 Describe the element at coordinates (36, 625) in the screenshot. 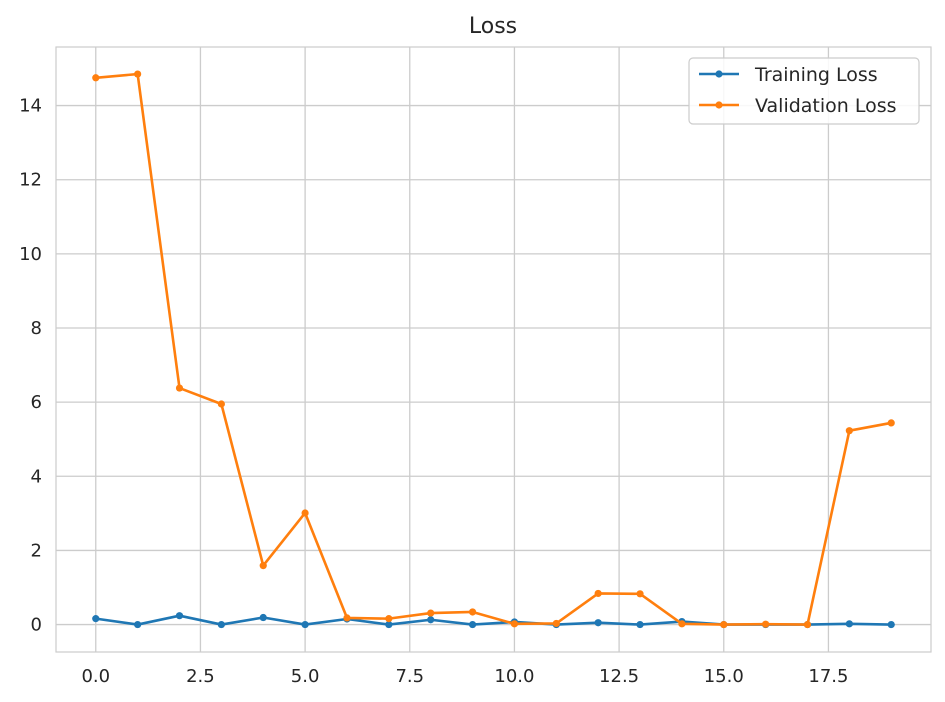

I see `y-tick-label: 0` at that location.